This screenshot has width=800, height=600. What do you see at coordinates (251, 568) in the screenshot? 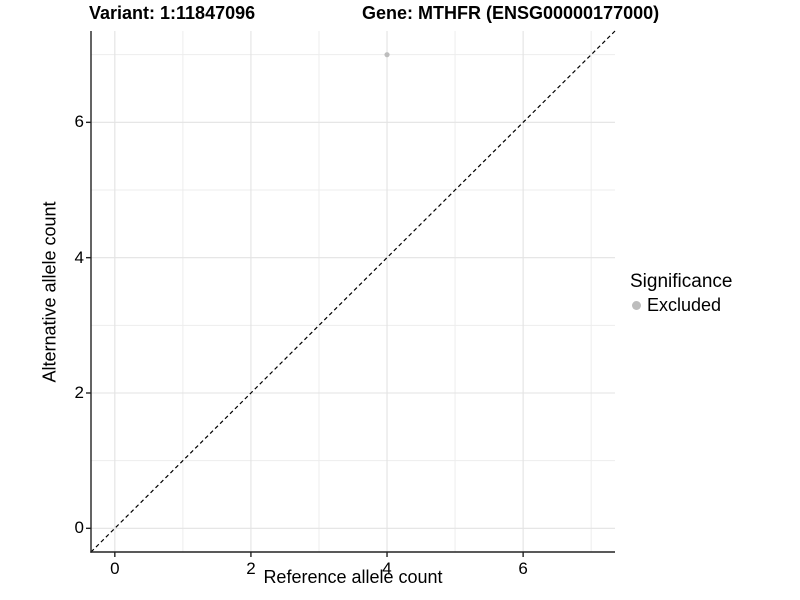
I see `x-tick-label: 2` at bounding box center [251, 568].